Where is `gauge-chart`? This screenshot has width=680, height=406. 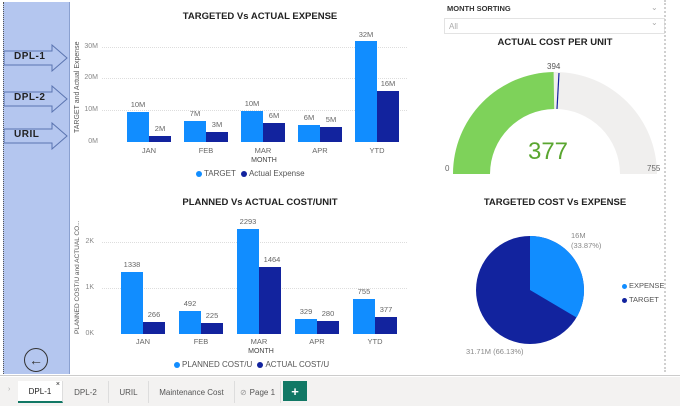 gauge-chart is located at coordinates (555, 125).